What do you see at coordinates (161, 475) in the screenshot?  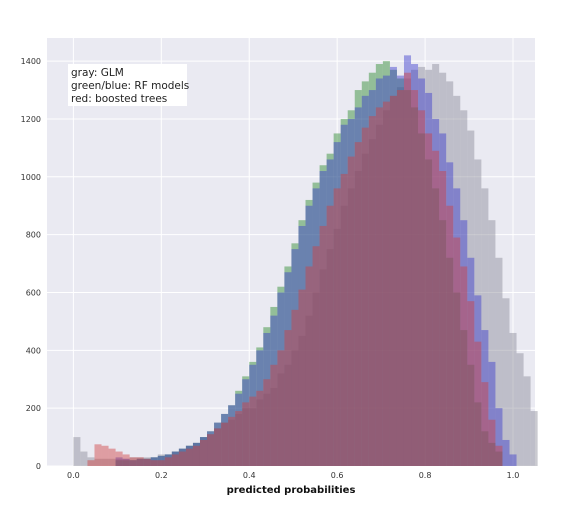 I see `x-tick-label: 0.2` at bounding box center [161, 475].